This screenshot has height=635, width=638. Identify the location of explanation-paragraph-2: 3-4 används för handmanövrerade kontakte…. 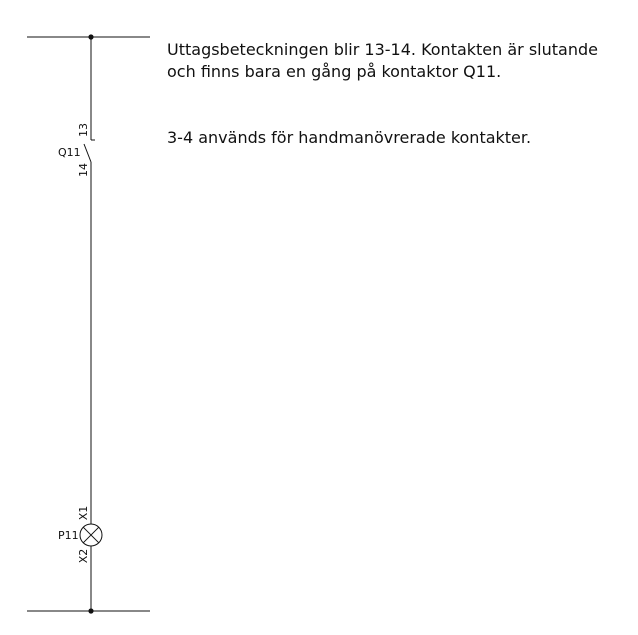
(349, 137).